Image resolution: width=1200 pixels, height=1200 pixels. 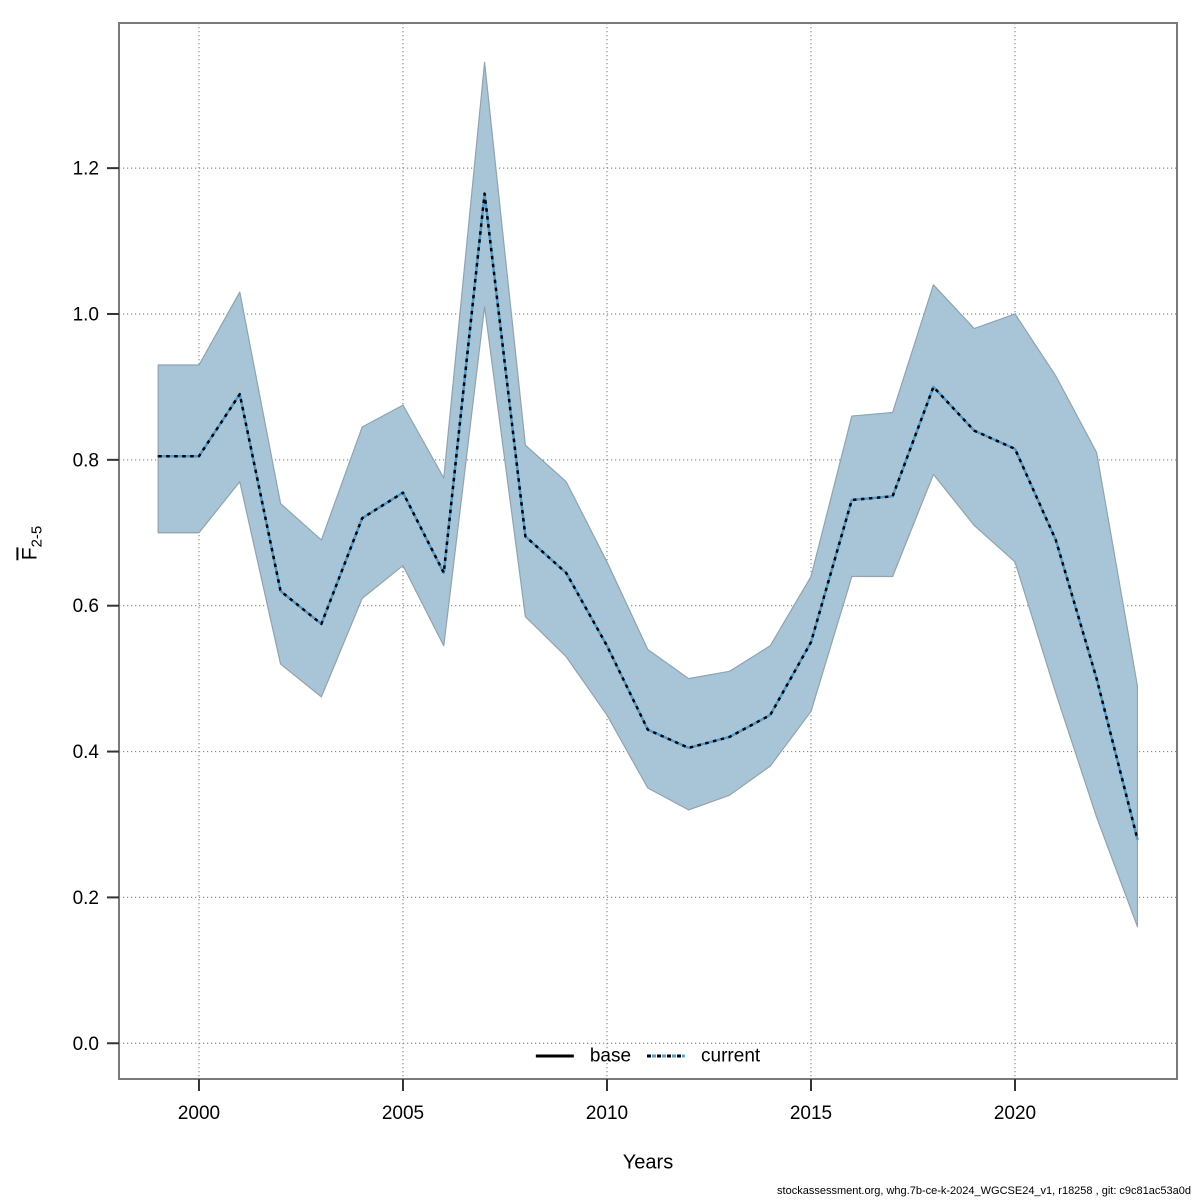 I want to click on y-axis-label: F2-5, so click(x=31, y=543).